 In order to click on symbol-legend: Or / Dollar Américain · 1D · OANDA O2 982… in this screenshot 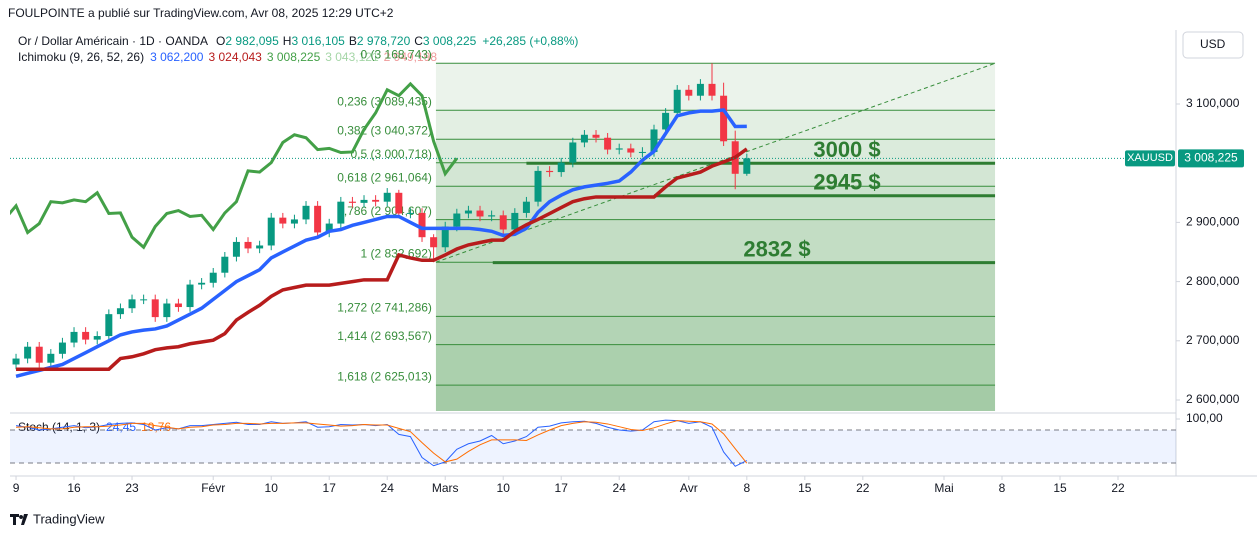, I will do `click(298, 41)`.